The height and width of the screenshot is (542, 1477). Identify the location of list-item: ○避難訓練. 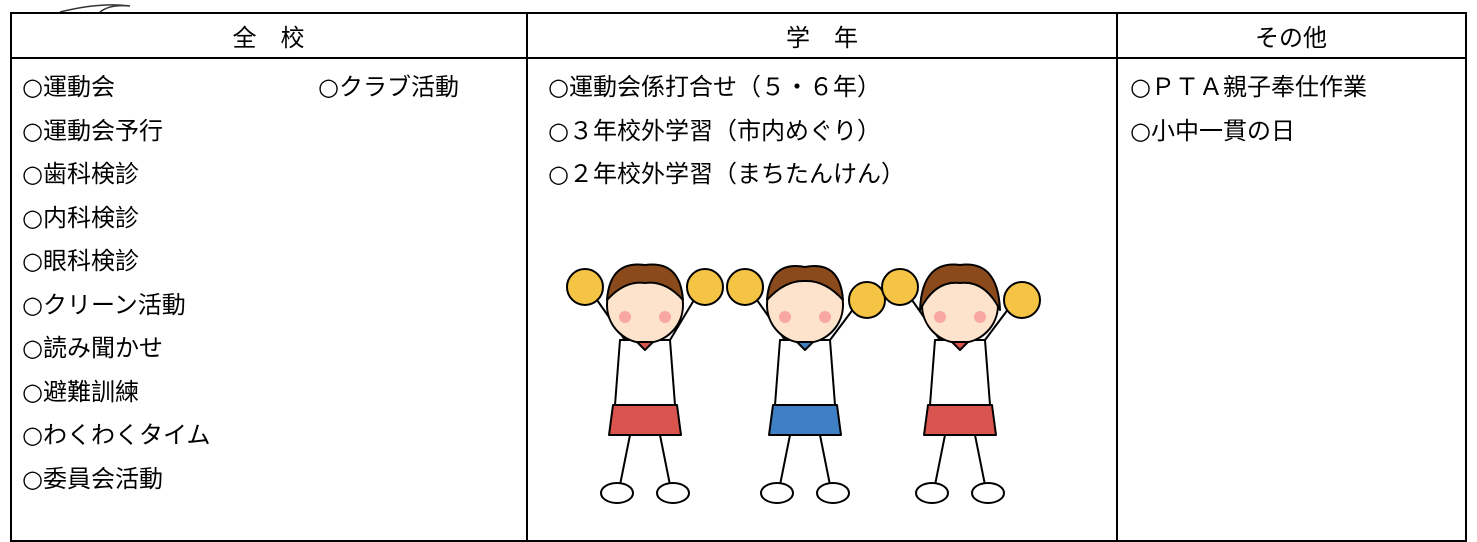
(80, 391).